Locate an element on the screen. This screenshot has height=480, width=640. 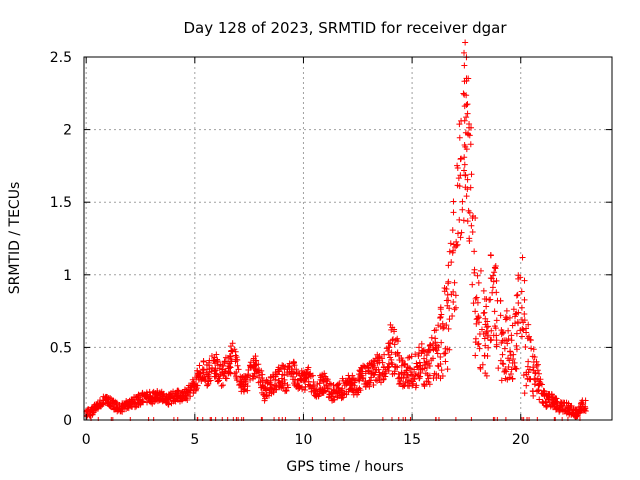
x-tick-label: 0 is located at coordinates (86, 440).